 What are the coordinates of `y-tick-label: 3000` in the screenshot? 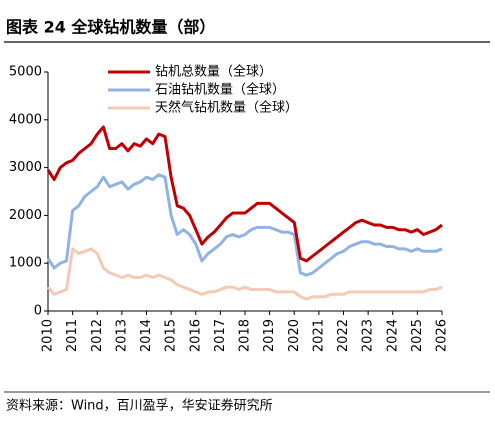 It's located at (25, 167).